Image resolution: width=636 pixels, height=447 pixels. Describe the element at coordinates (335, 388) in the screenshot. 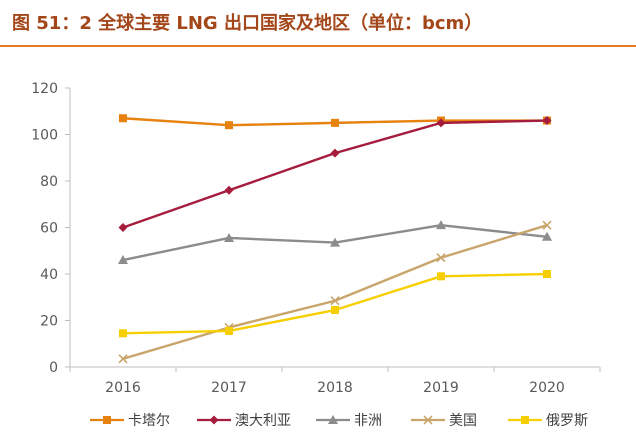

I see `x-tick-label: 2018` at that location.